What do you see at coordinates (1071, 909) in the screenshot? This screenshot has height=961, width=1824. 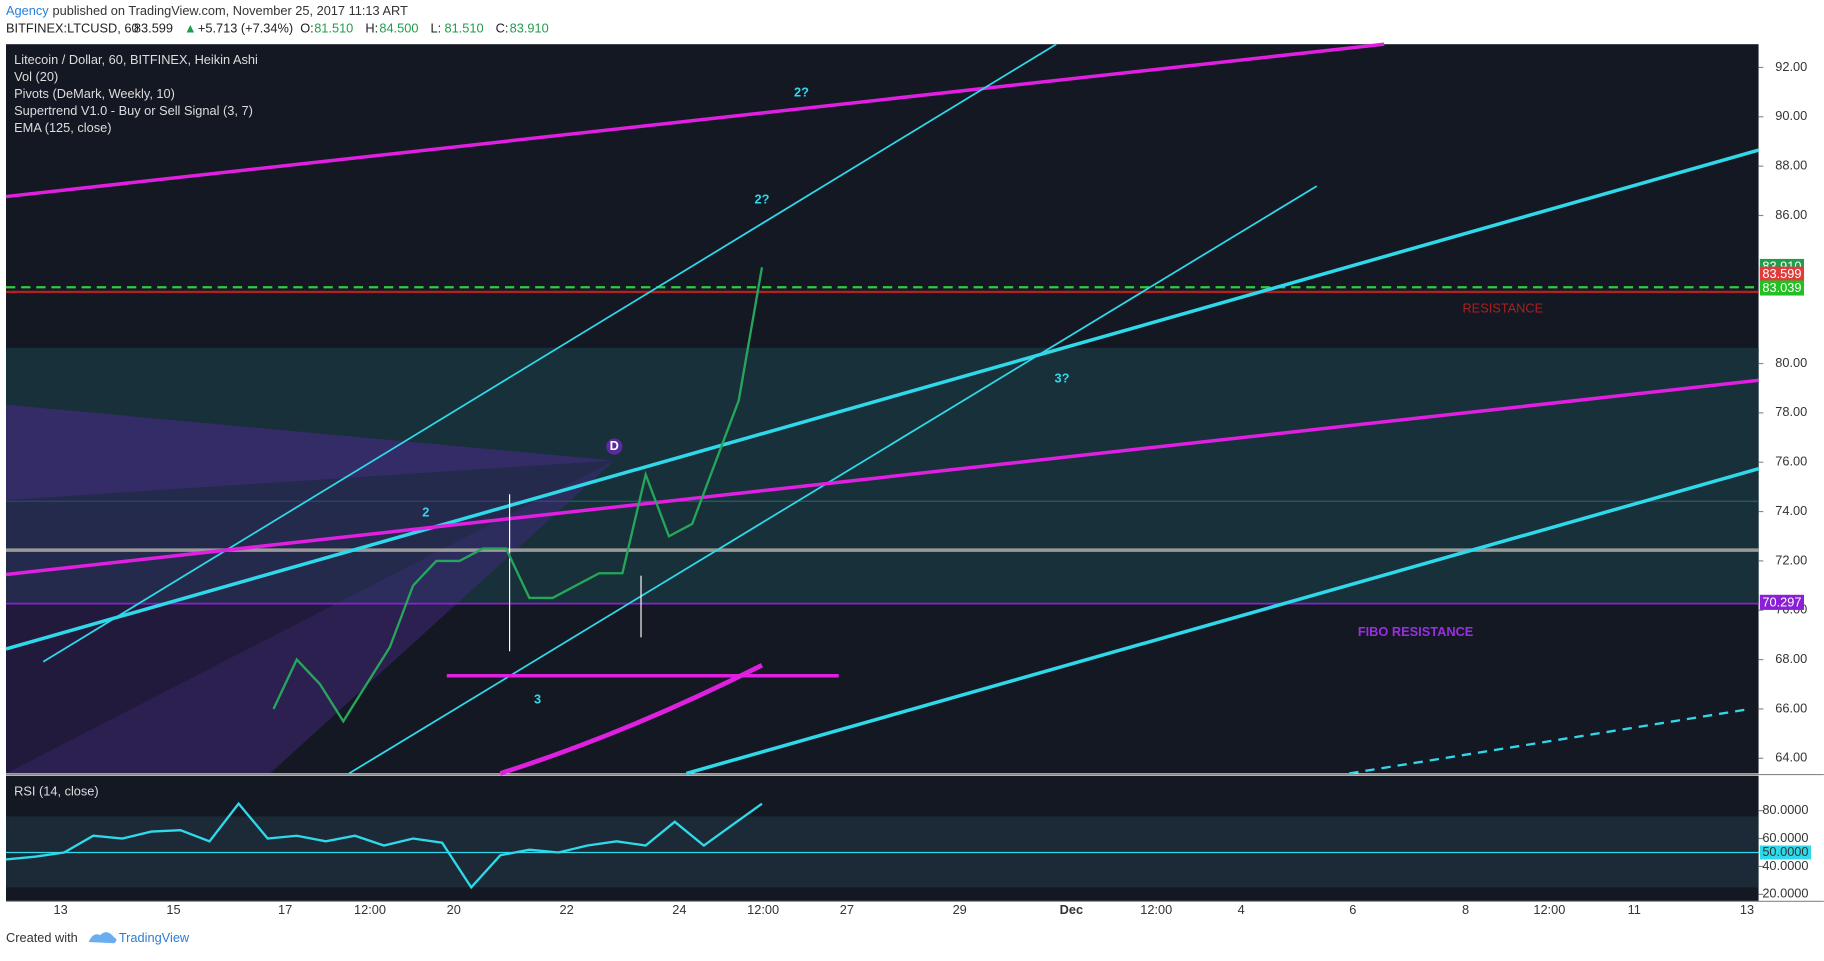 I see `x-tick-label: Dec` at bounding box center [1071, 909].